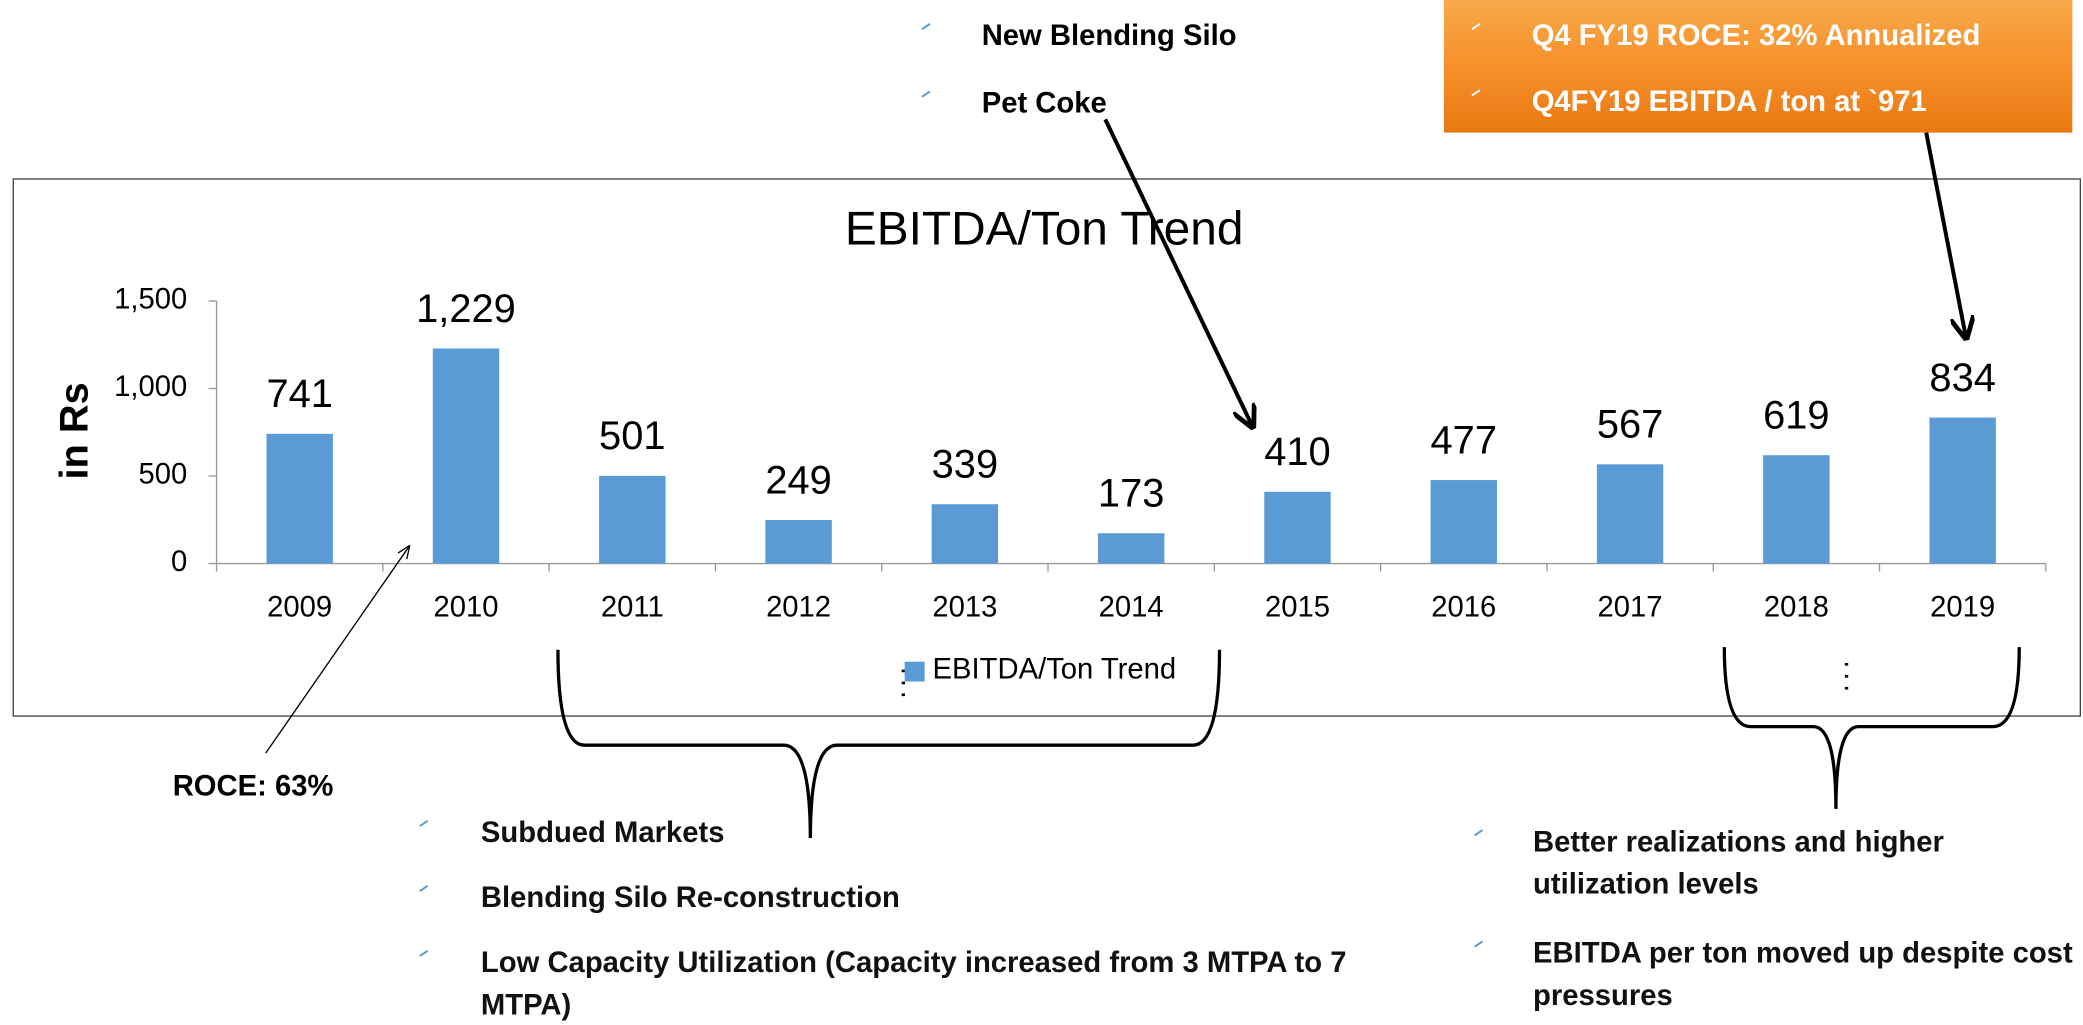 This screenshot has height=1025, width=2083. What do you see at coordinates (798, 480) in the screenshot?
I see `data-label: 249` at bounding box center [798, 480].